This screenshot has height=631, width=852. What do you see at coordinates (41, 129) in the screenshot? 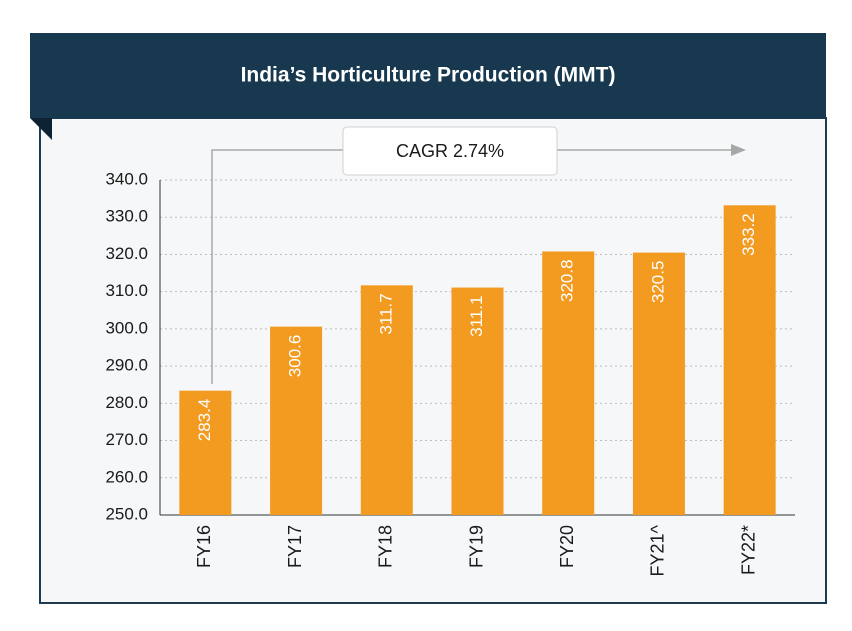
I see `header-fold` at bounding box center [41, 129].